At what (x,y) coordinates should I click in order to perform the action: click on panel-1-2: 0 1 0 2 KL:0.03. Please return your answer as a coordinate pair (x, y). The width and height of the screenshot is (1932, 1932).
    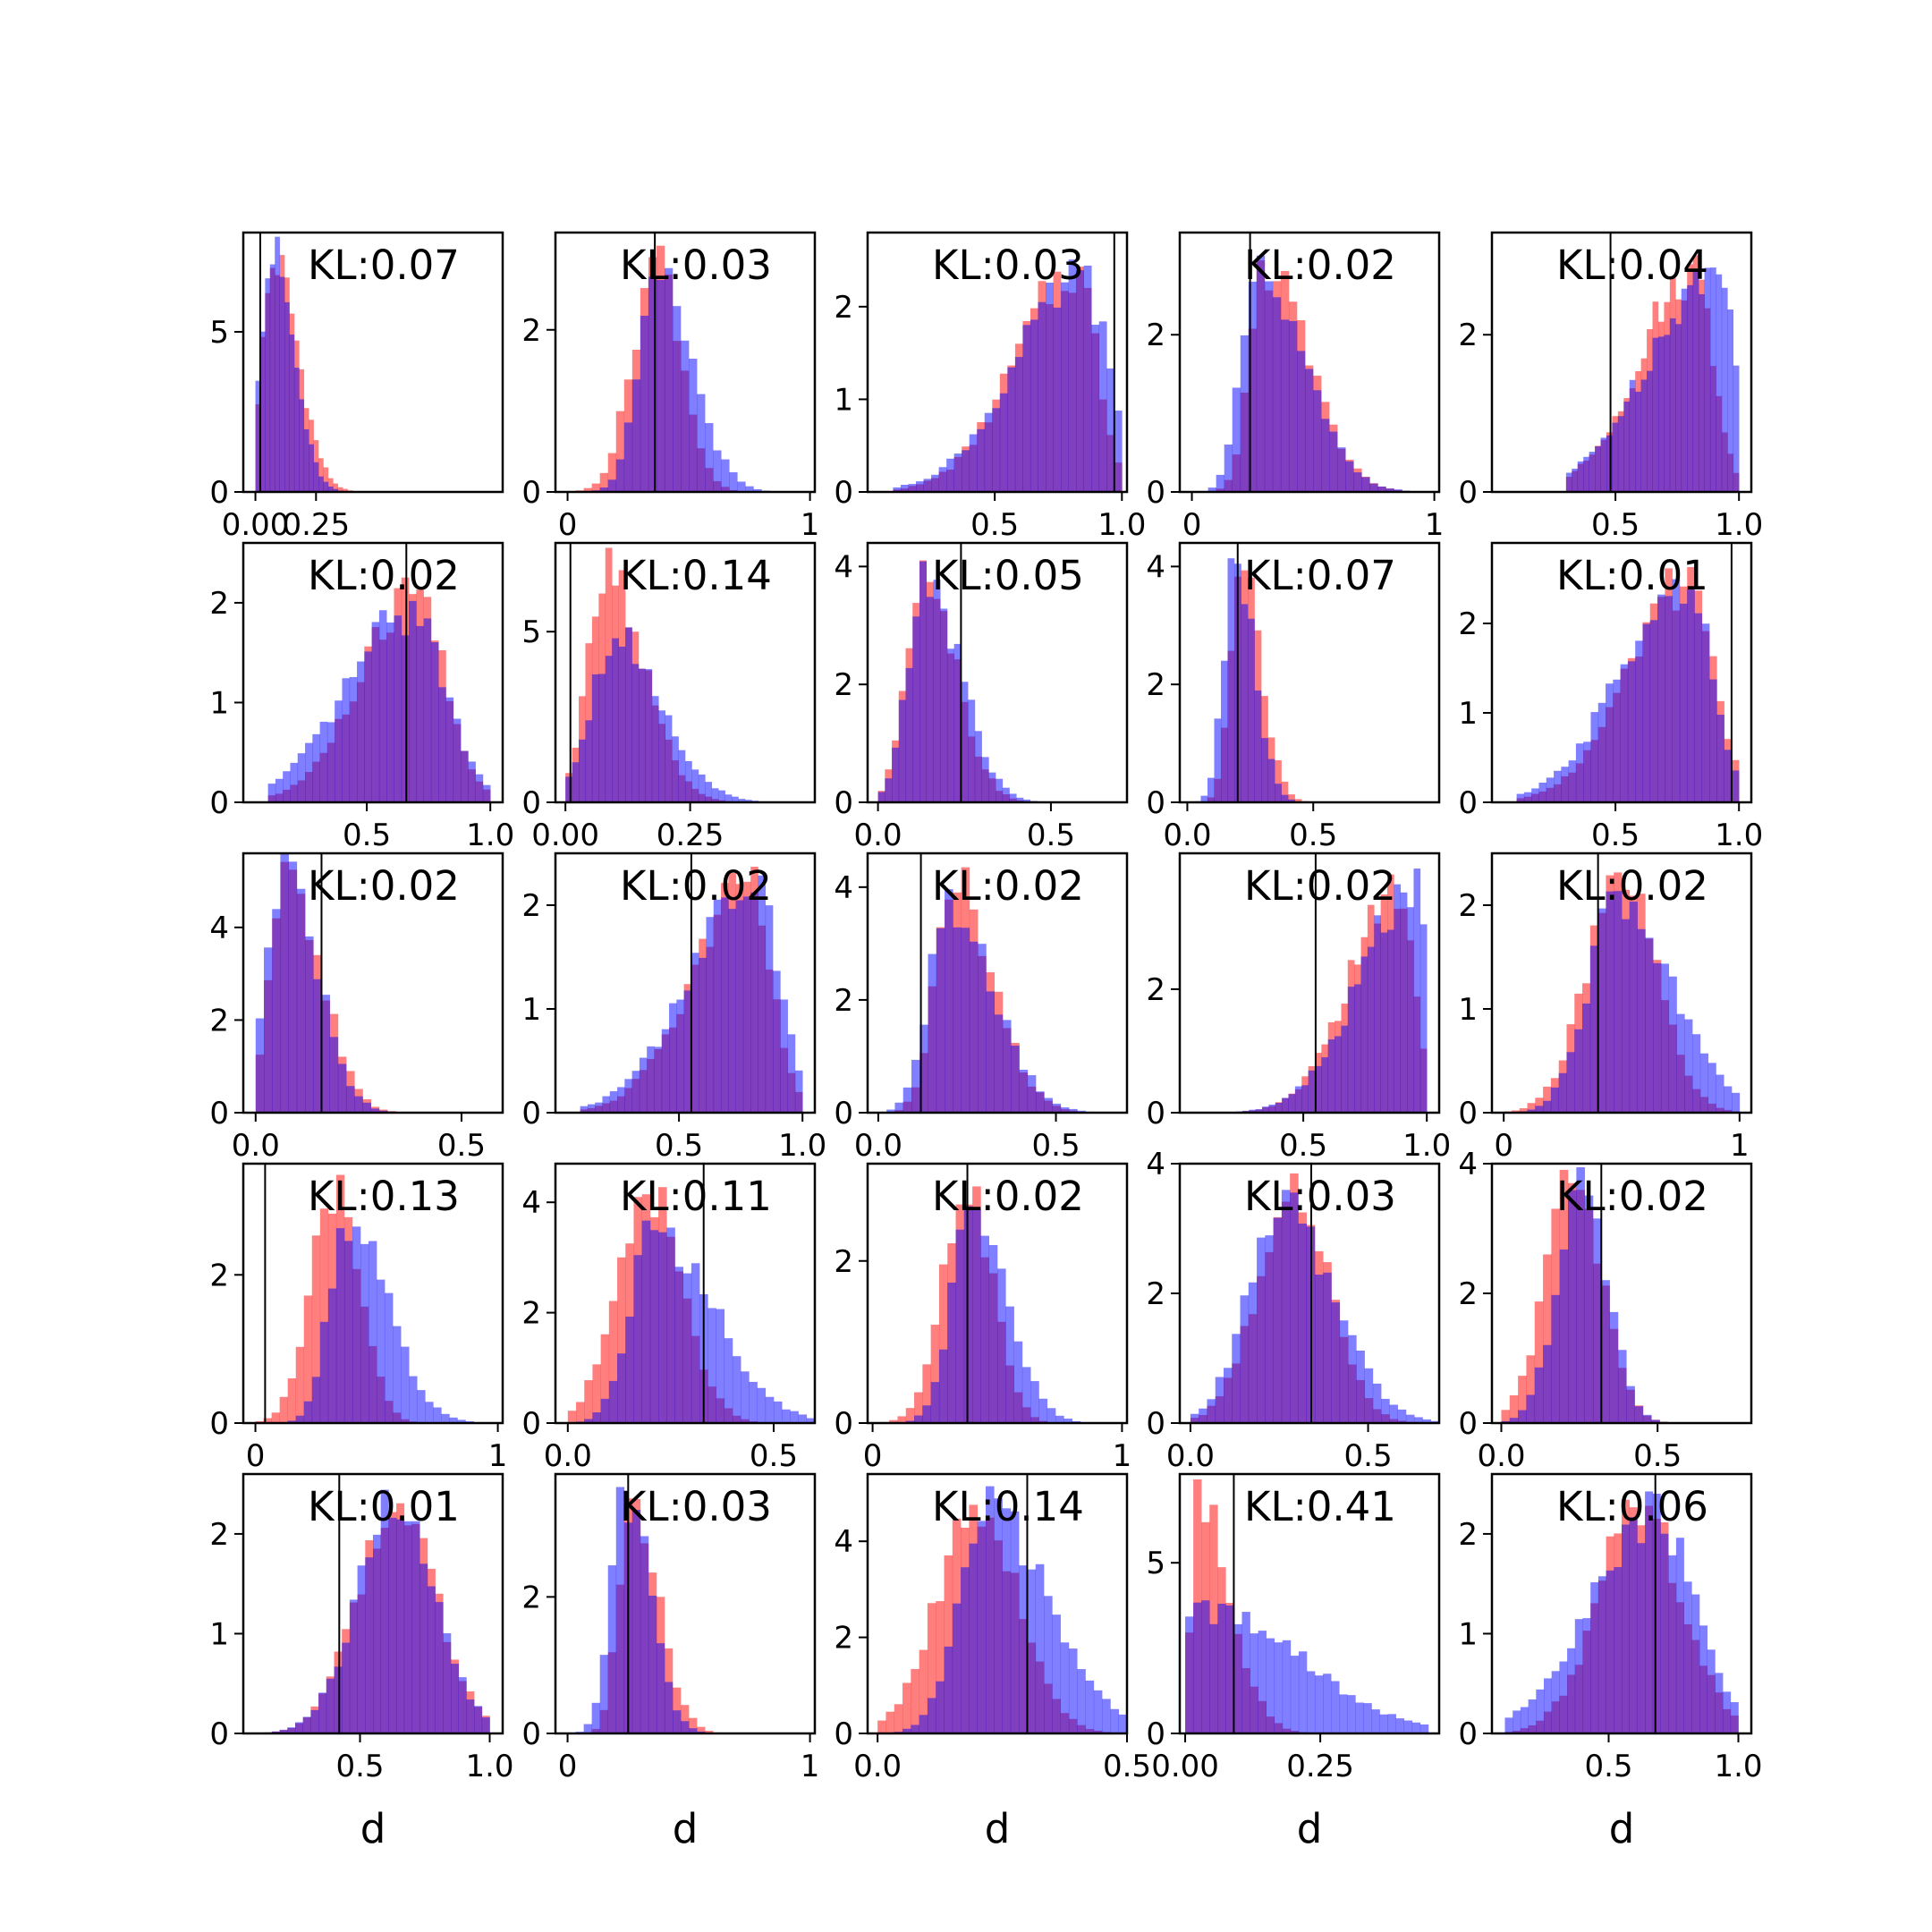
    Looking at the image, I should click on (670, 387).